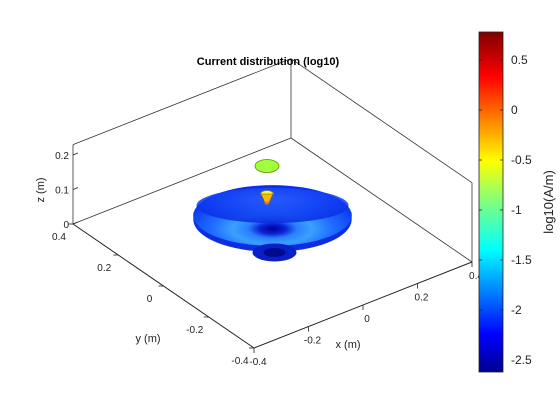 The height and width of the screenshot is (420, 560). I want to click on feed-disc, so click(267, 166).